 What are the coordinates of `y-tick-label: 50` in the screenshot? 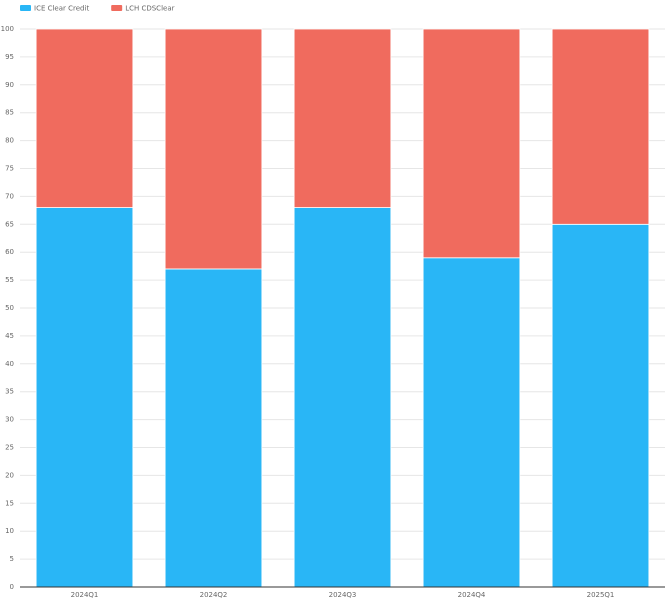 It's located at (9, 308).